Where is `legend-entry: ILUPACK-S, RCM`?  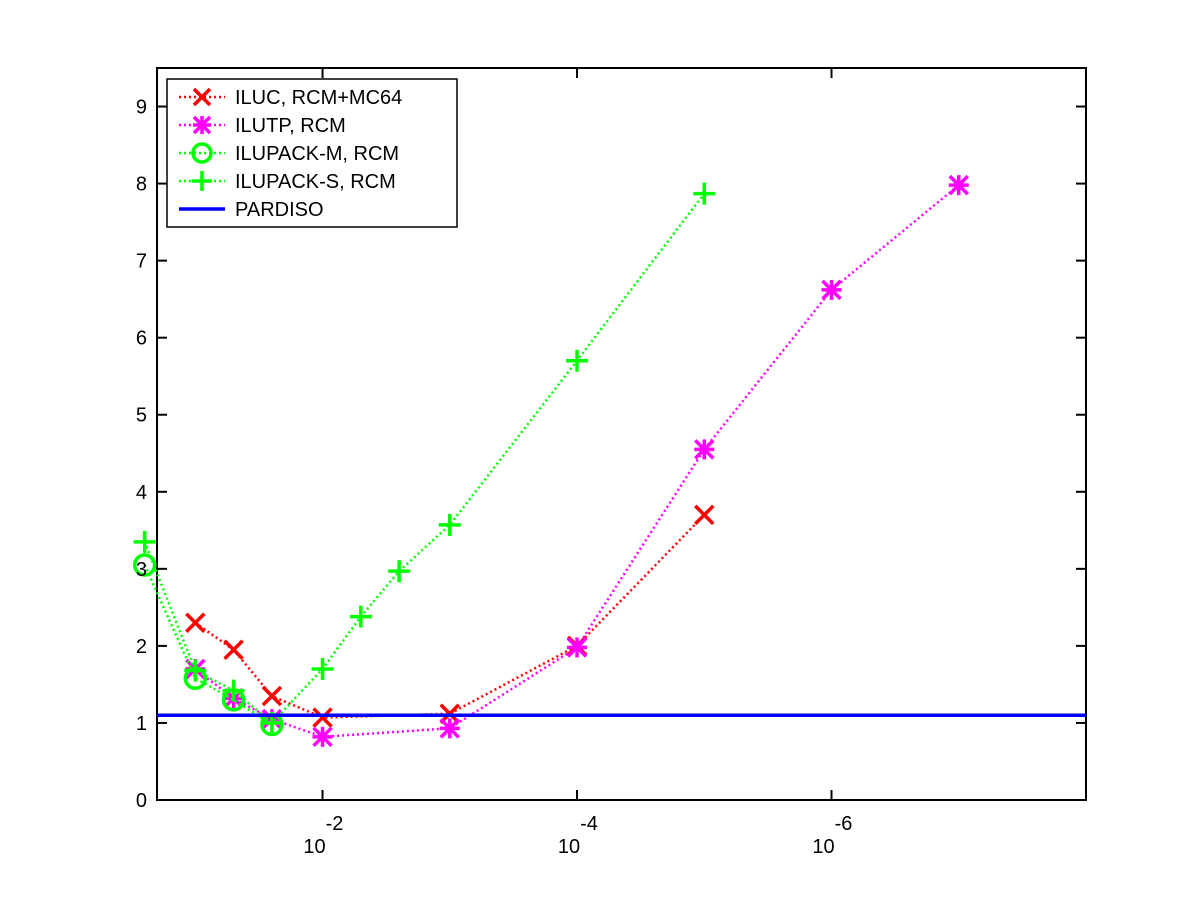 legend-entry: ILUPACK-S, RCM is located at coordinates (287, 182).